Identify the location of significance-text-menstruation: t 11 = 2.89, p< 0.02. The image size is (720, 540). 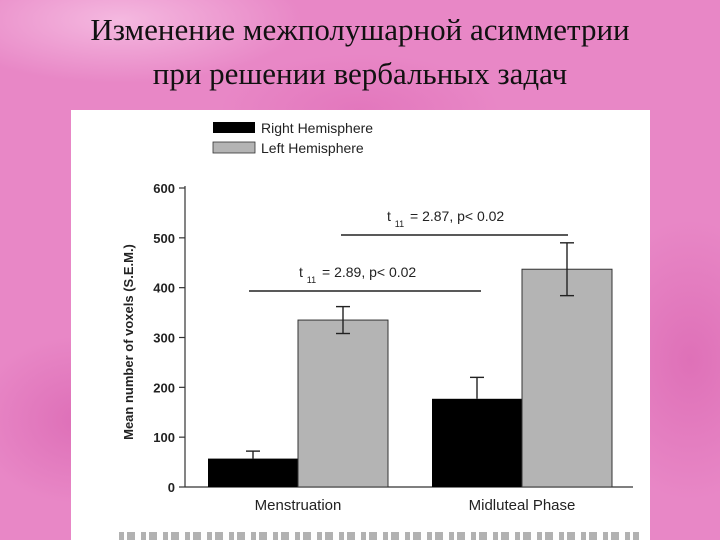
(357, 275).